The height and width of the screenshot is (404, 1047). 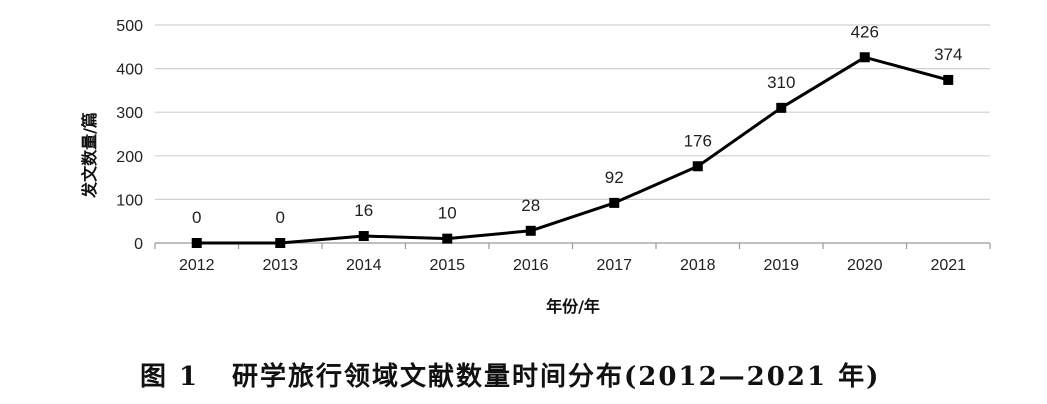 I want to click on x-tick-label: 2018, so click(x=698, y=265).